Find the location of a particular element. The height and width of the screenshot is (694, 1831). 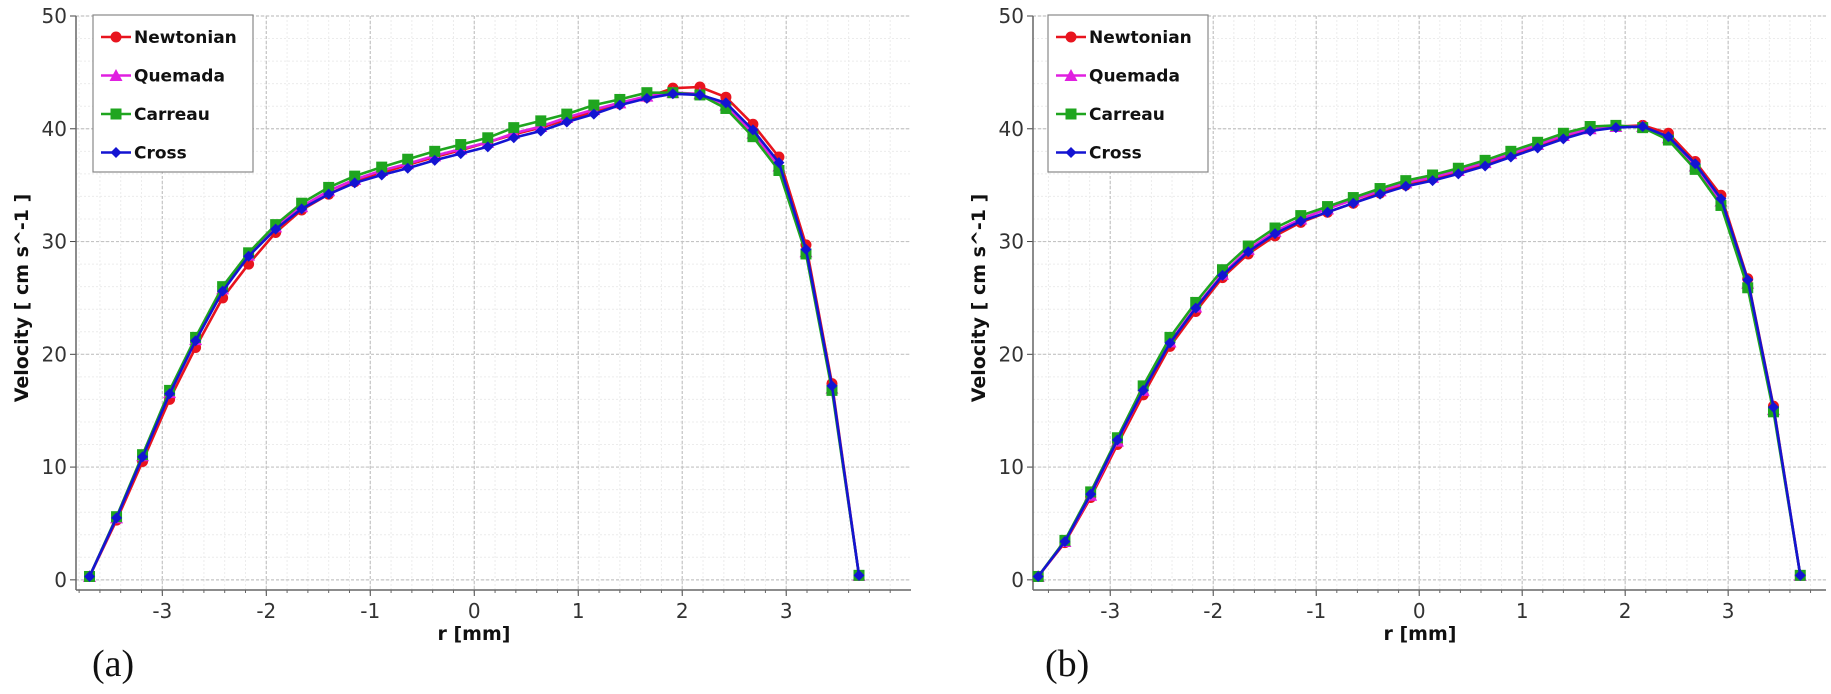

x-tick-label: -1 is located at coordinates (1316, 611).